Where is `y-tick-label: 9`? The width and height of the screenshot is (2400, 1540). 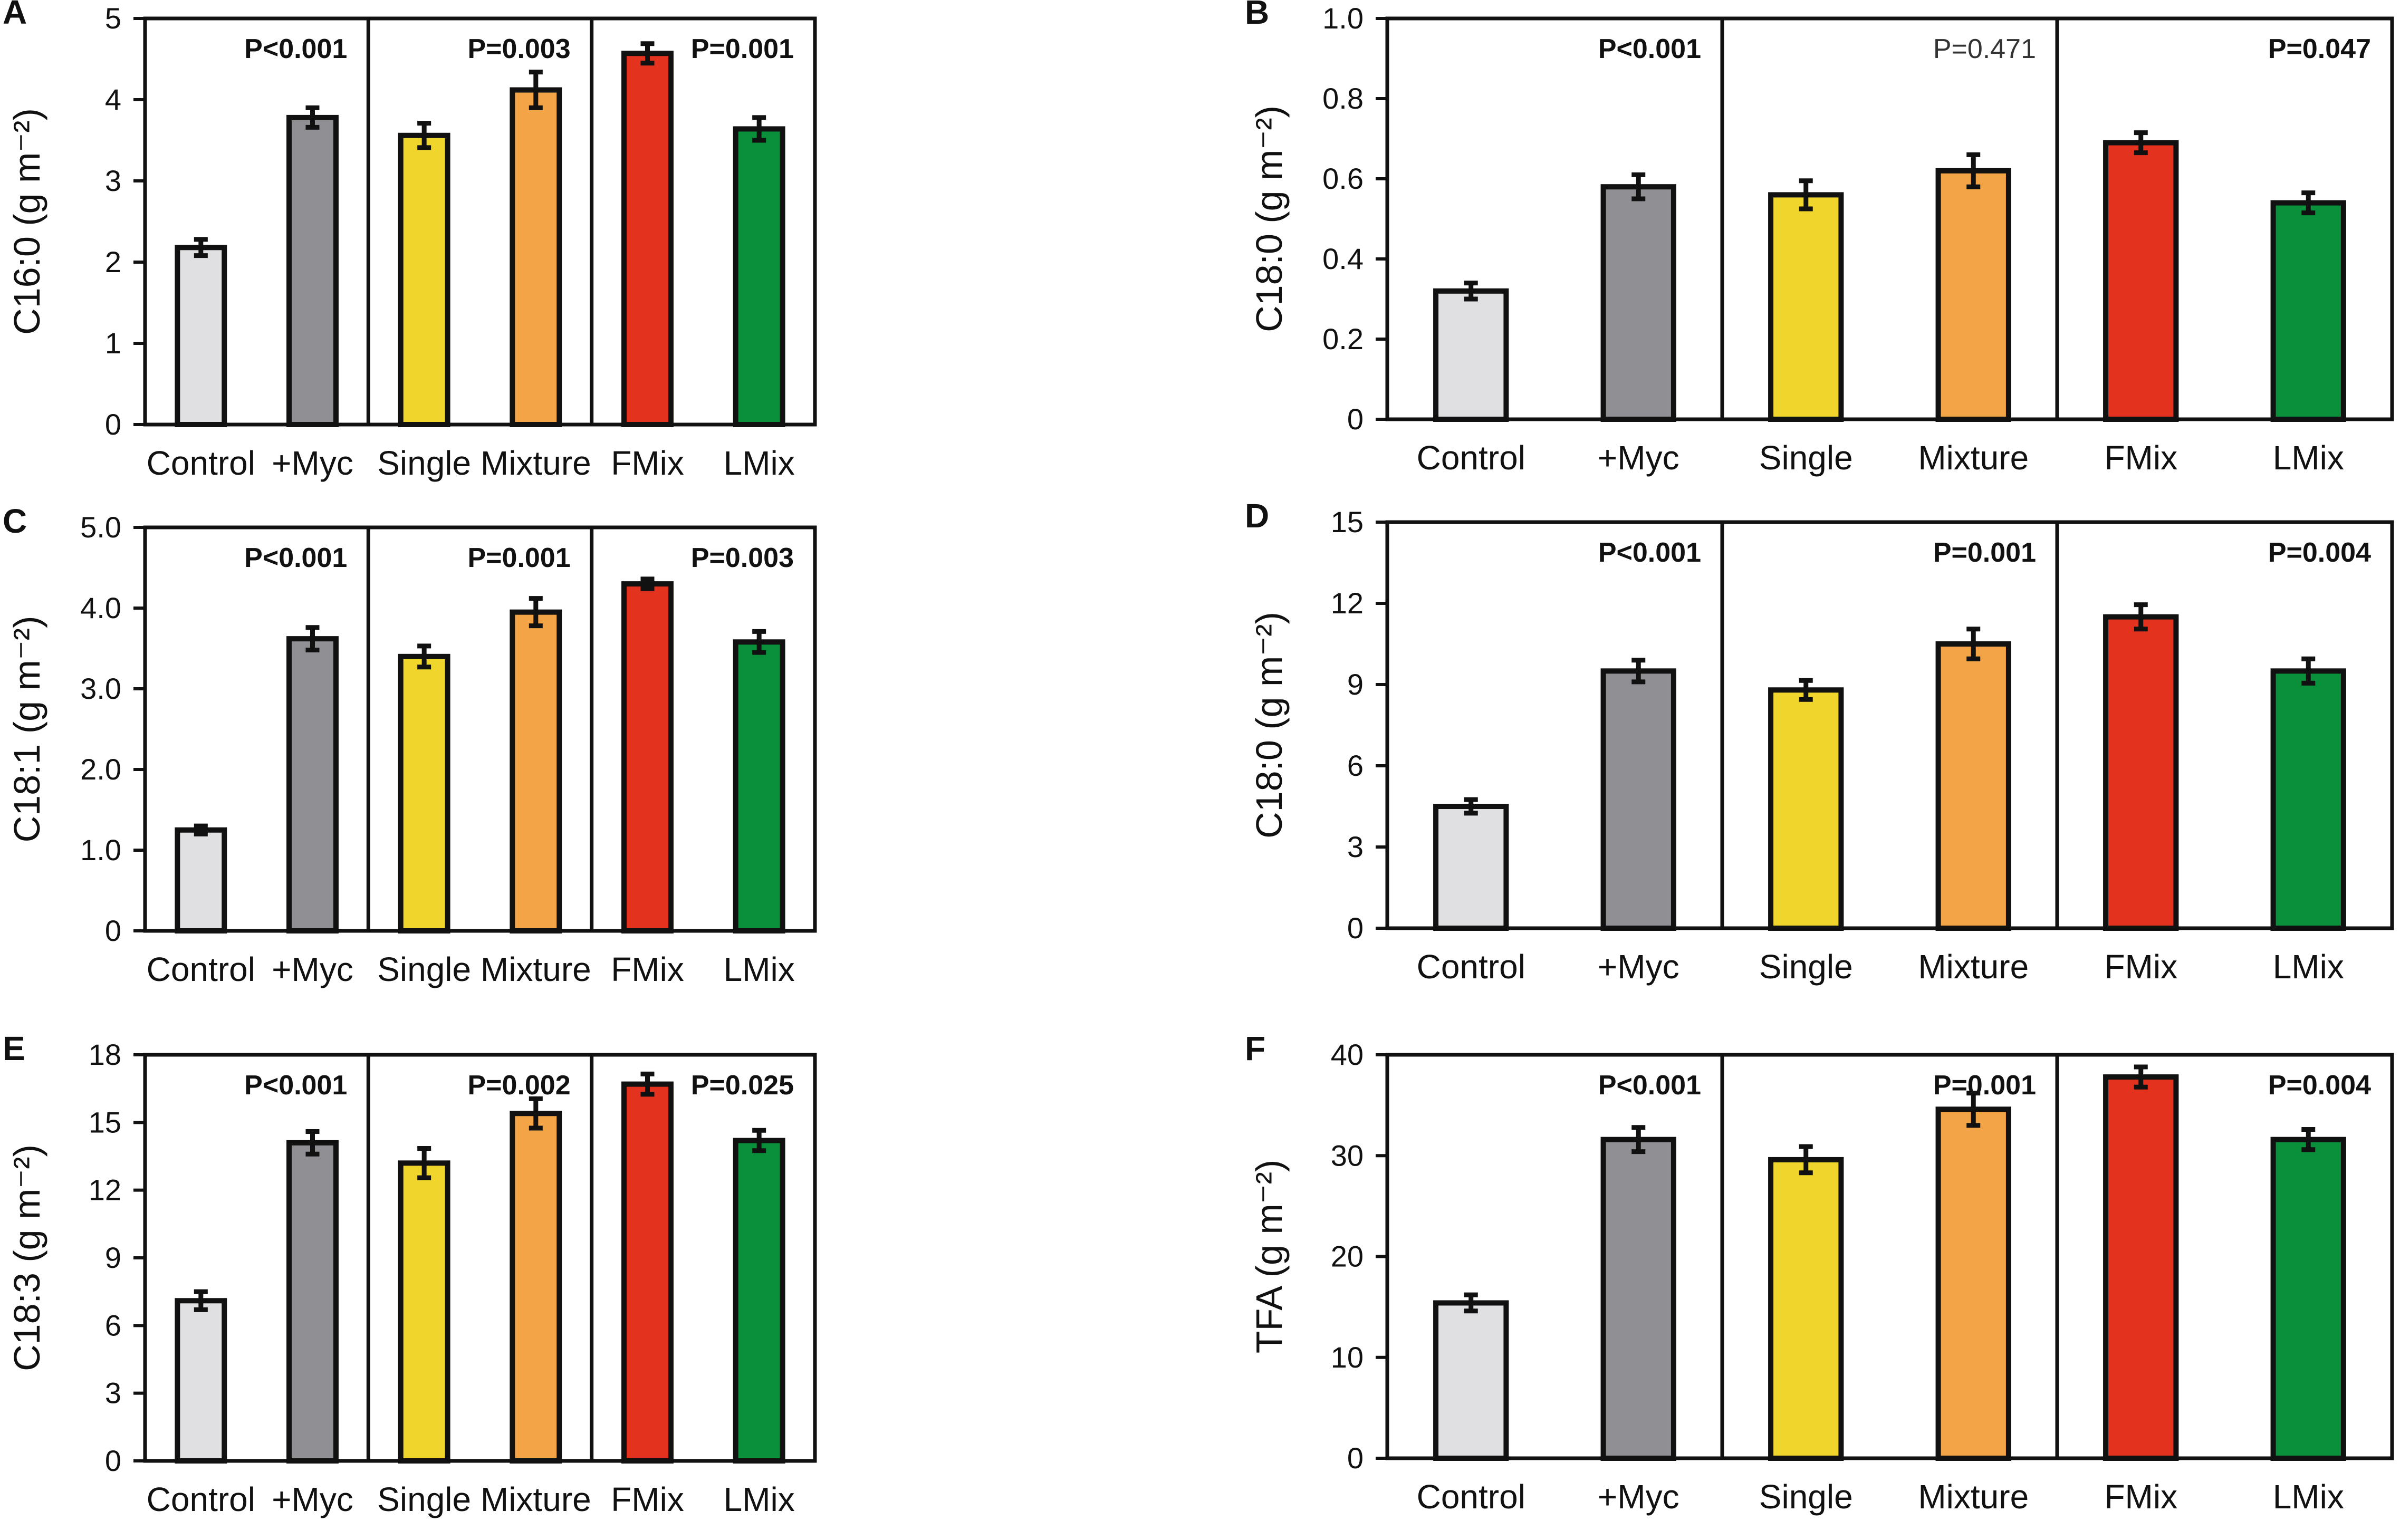 y-tick-label: 9 is located at coordinates (1355, 684).